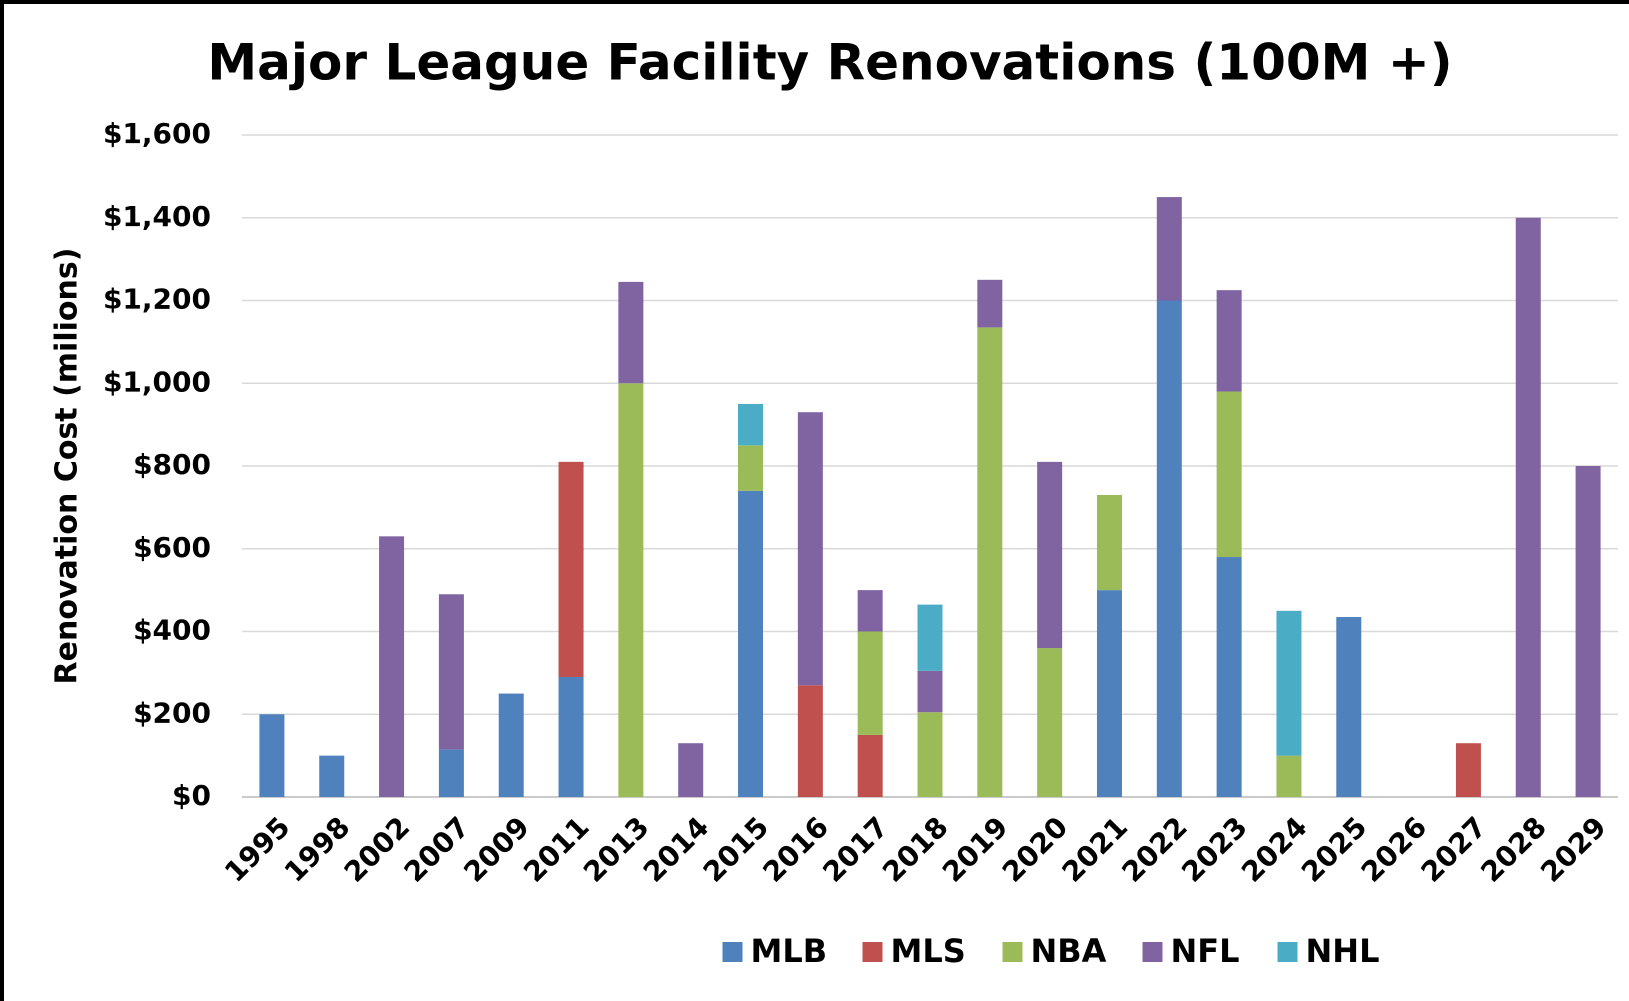 The width and height of the screenshot is (1629, 1001). I want to click on y-tick-label: $1,600, so click(157, 133).